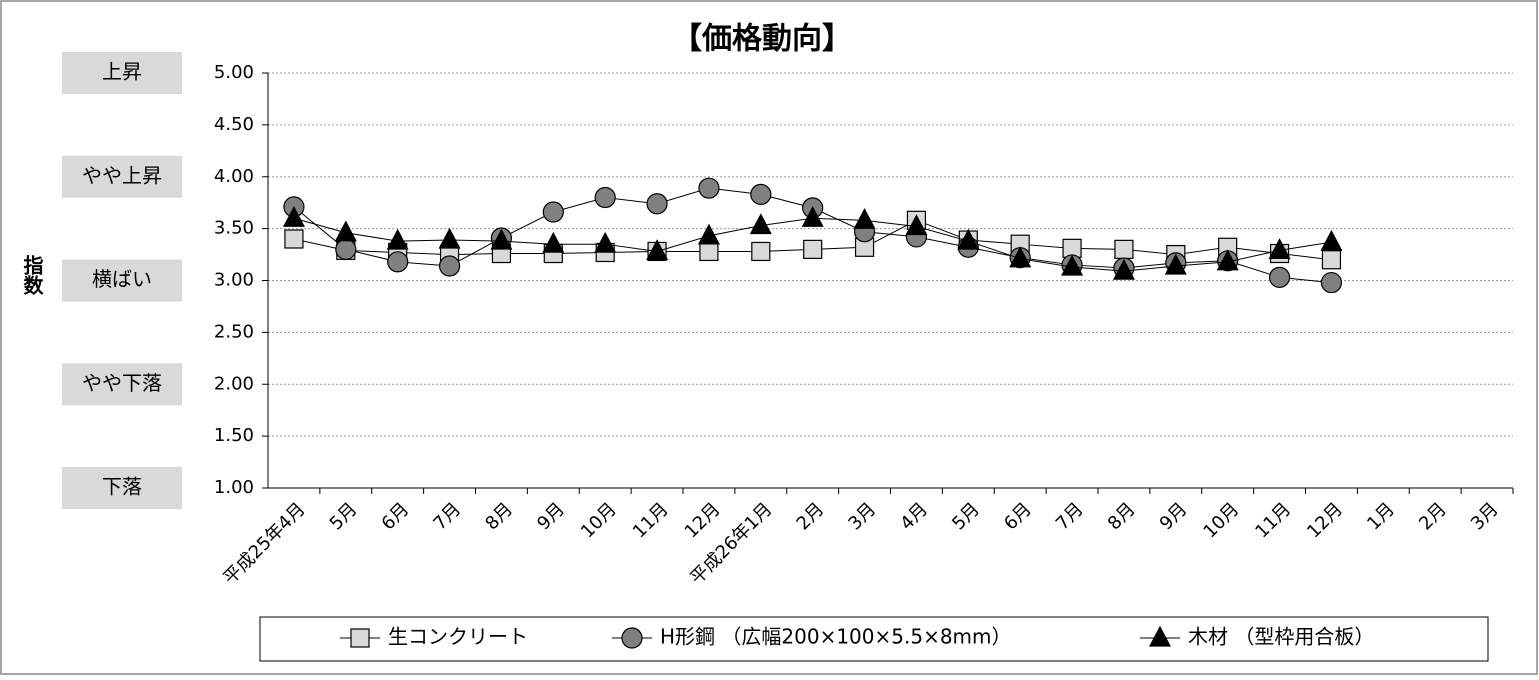 Image resolution: width=1539 pixels, height=680 pixels. Describe the element at coordinates (234, 280) in the screenshot. I see `y-tick-label: 3.00` at that location.